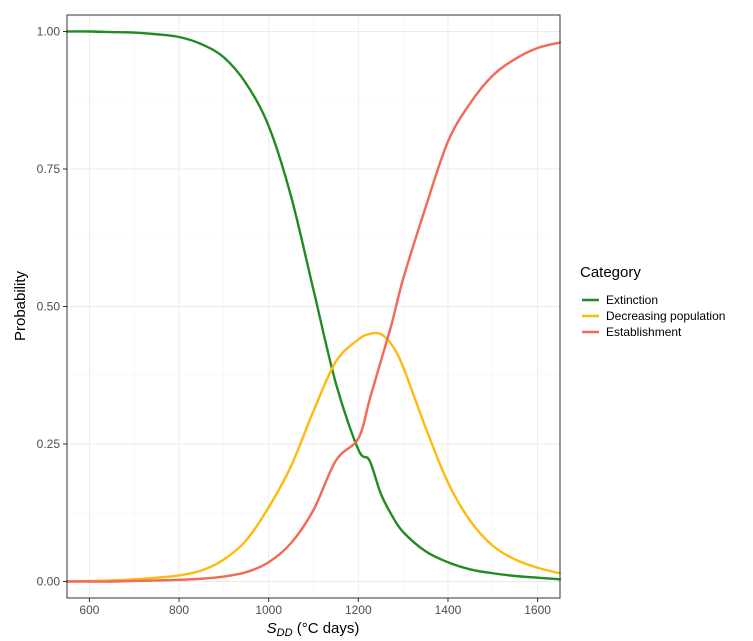 This screenshot has height=641, width=753. I want to click on x-axis: 600 800 1000 1200 1400 1600, so click(315, 607).